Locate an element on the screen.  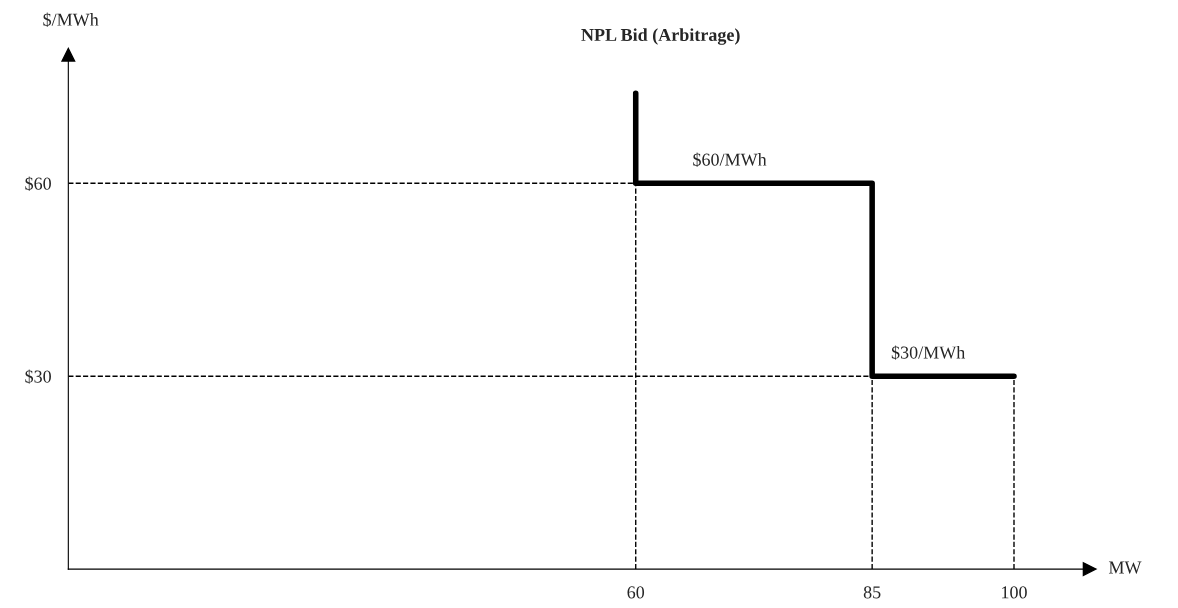
chart-title: NPL Bid (Arbitrage) is located at coordinates (660, 36).